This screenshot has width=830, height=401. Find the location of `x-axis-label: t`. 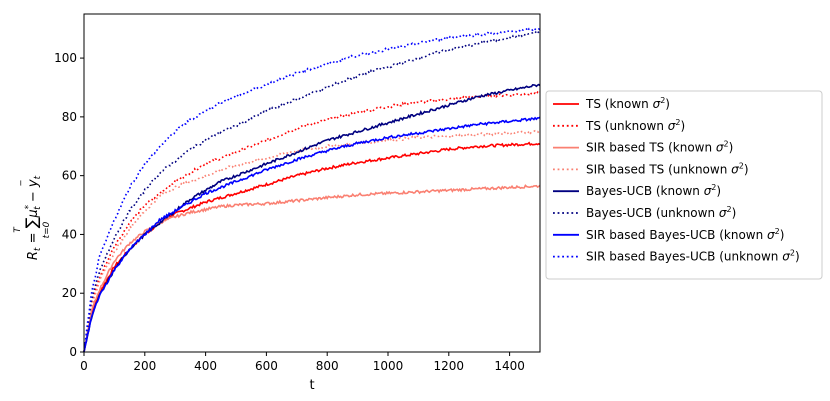

x-axis-label: t is located at coordinates (311, 385).